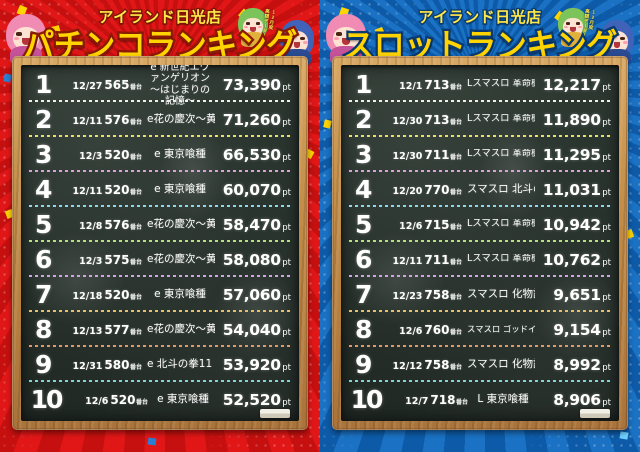 The height and width of the screenshot is (452, 640). I want to click on points-value: 60,070, so click(251, 190).